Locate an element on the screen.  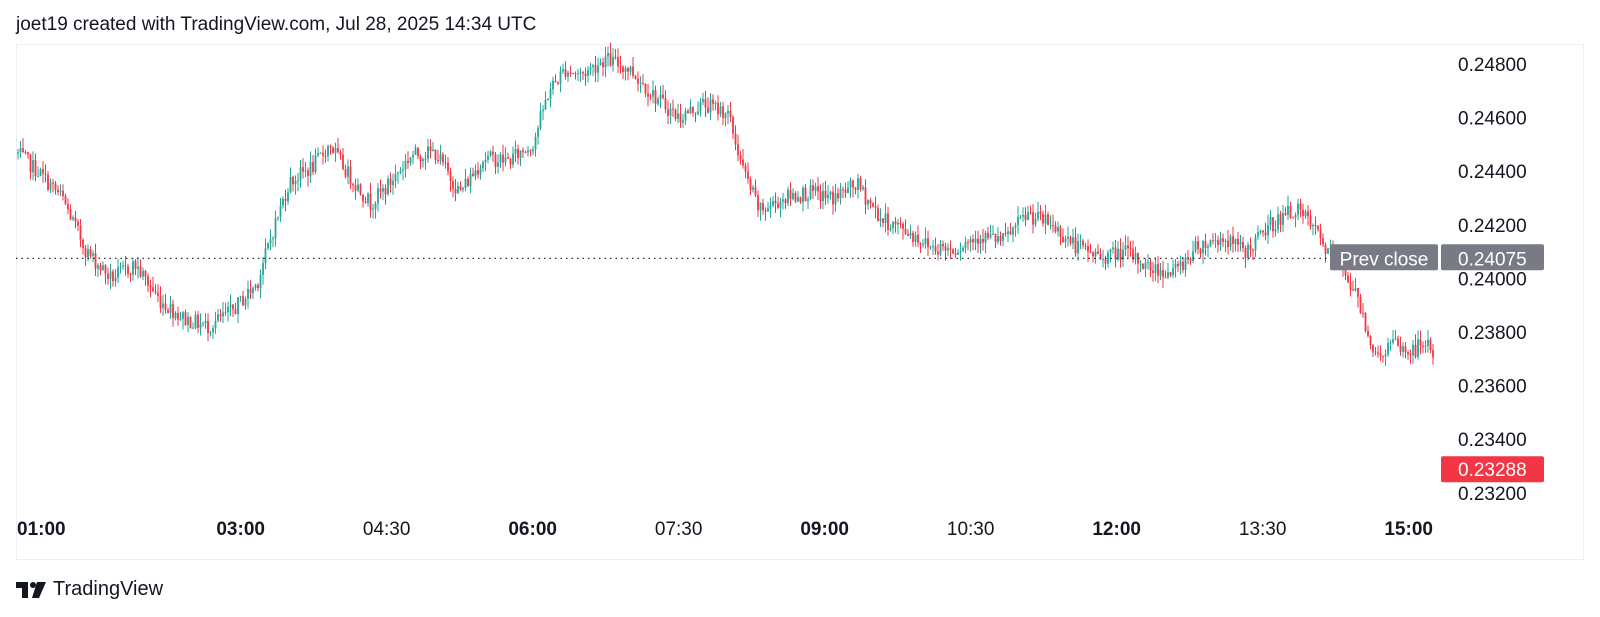
x-tick-label: 10:30 is located at coordinates (971, 529).